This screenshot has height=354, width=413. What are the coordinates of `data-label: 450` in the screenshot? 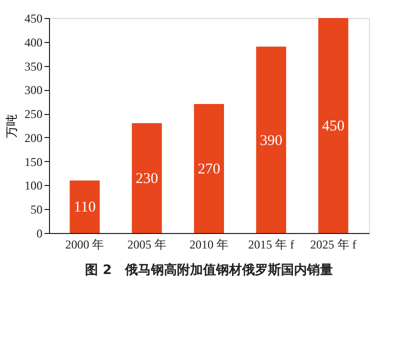 It's located at (333, 126).